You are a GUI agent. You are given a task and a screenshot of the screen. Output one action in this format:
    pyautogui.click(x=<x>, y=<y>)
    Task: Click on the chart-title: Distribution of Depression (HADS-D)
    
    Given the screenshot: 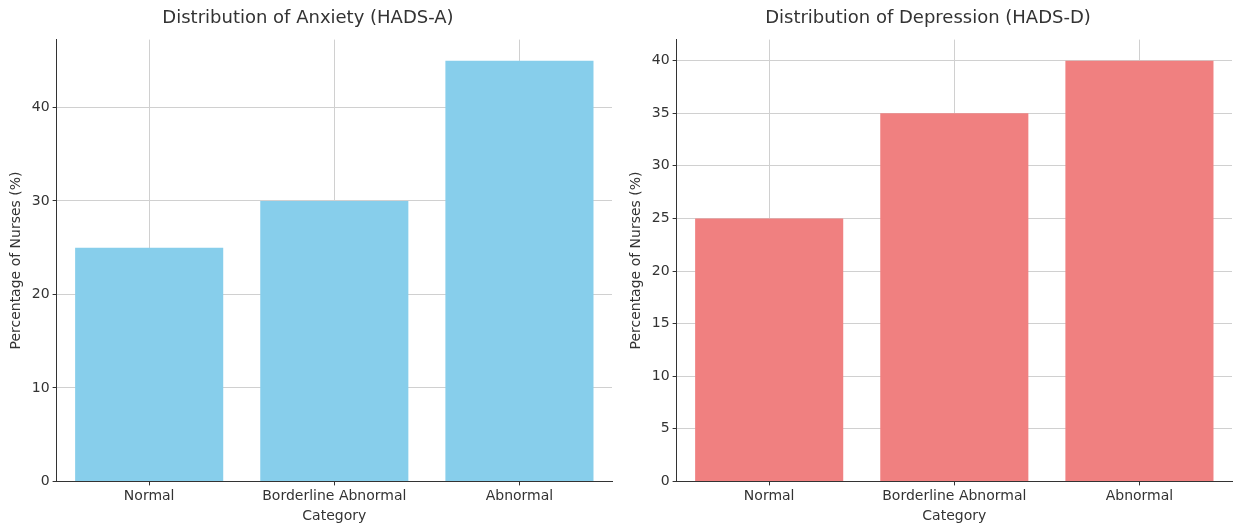 What is the action you would take?
    pyautogui.click(x=928, y=17)
    